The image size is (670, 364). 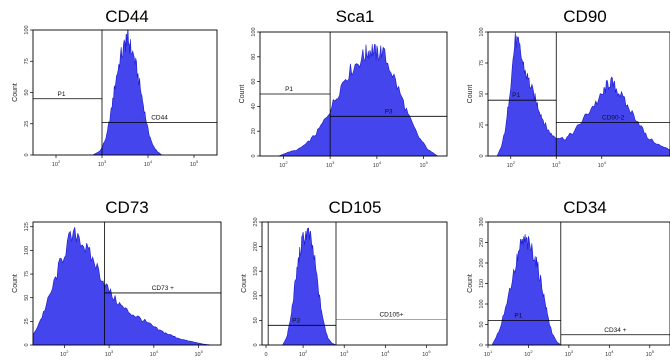 What do you see at coordinates (613, 118) in the screenshot?
I see `gate-label: CD90-2` at bounding box center [613, 118].